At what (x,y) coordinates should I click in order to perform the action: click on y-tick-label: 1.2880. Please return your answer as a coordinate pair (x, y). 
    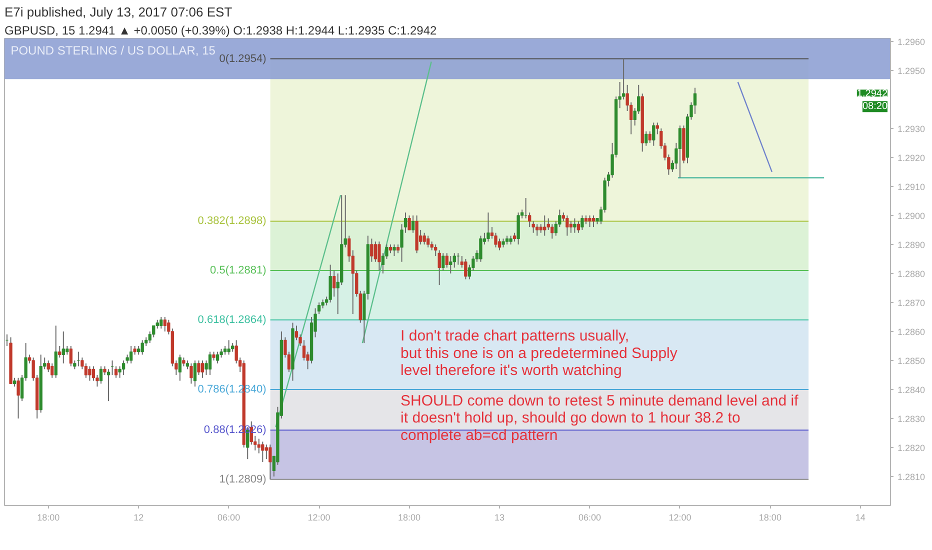
    Looking at the image, I should click on (912, 273).